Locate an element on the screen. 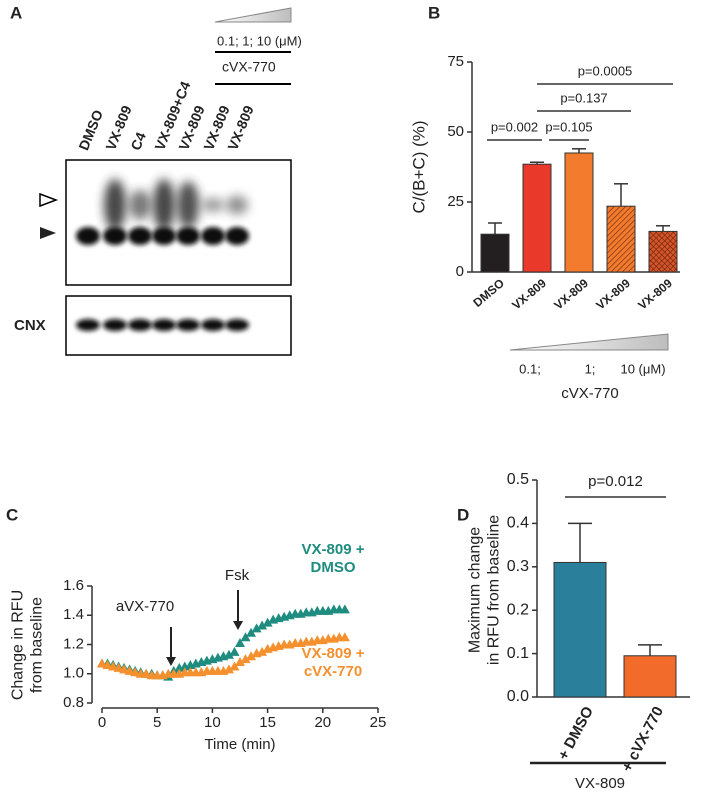  y-tick-label: 0.2 is located at coordinates (518, 609).